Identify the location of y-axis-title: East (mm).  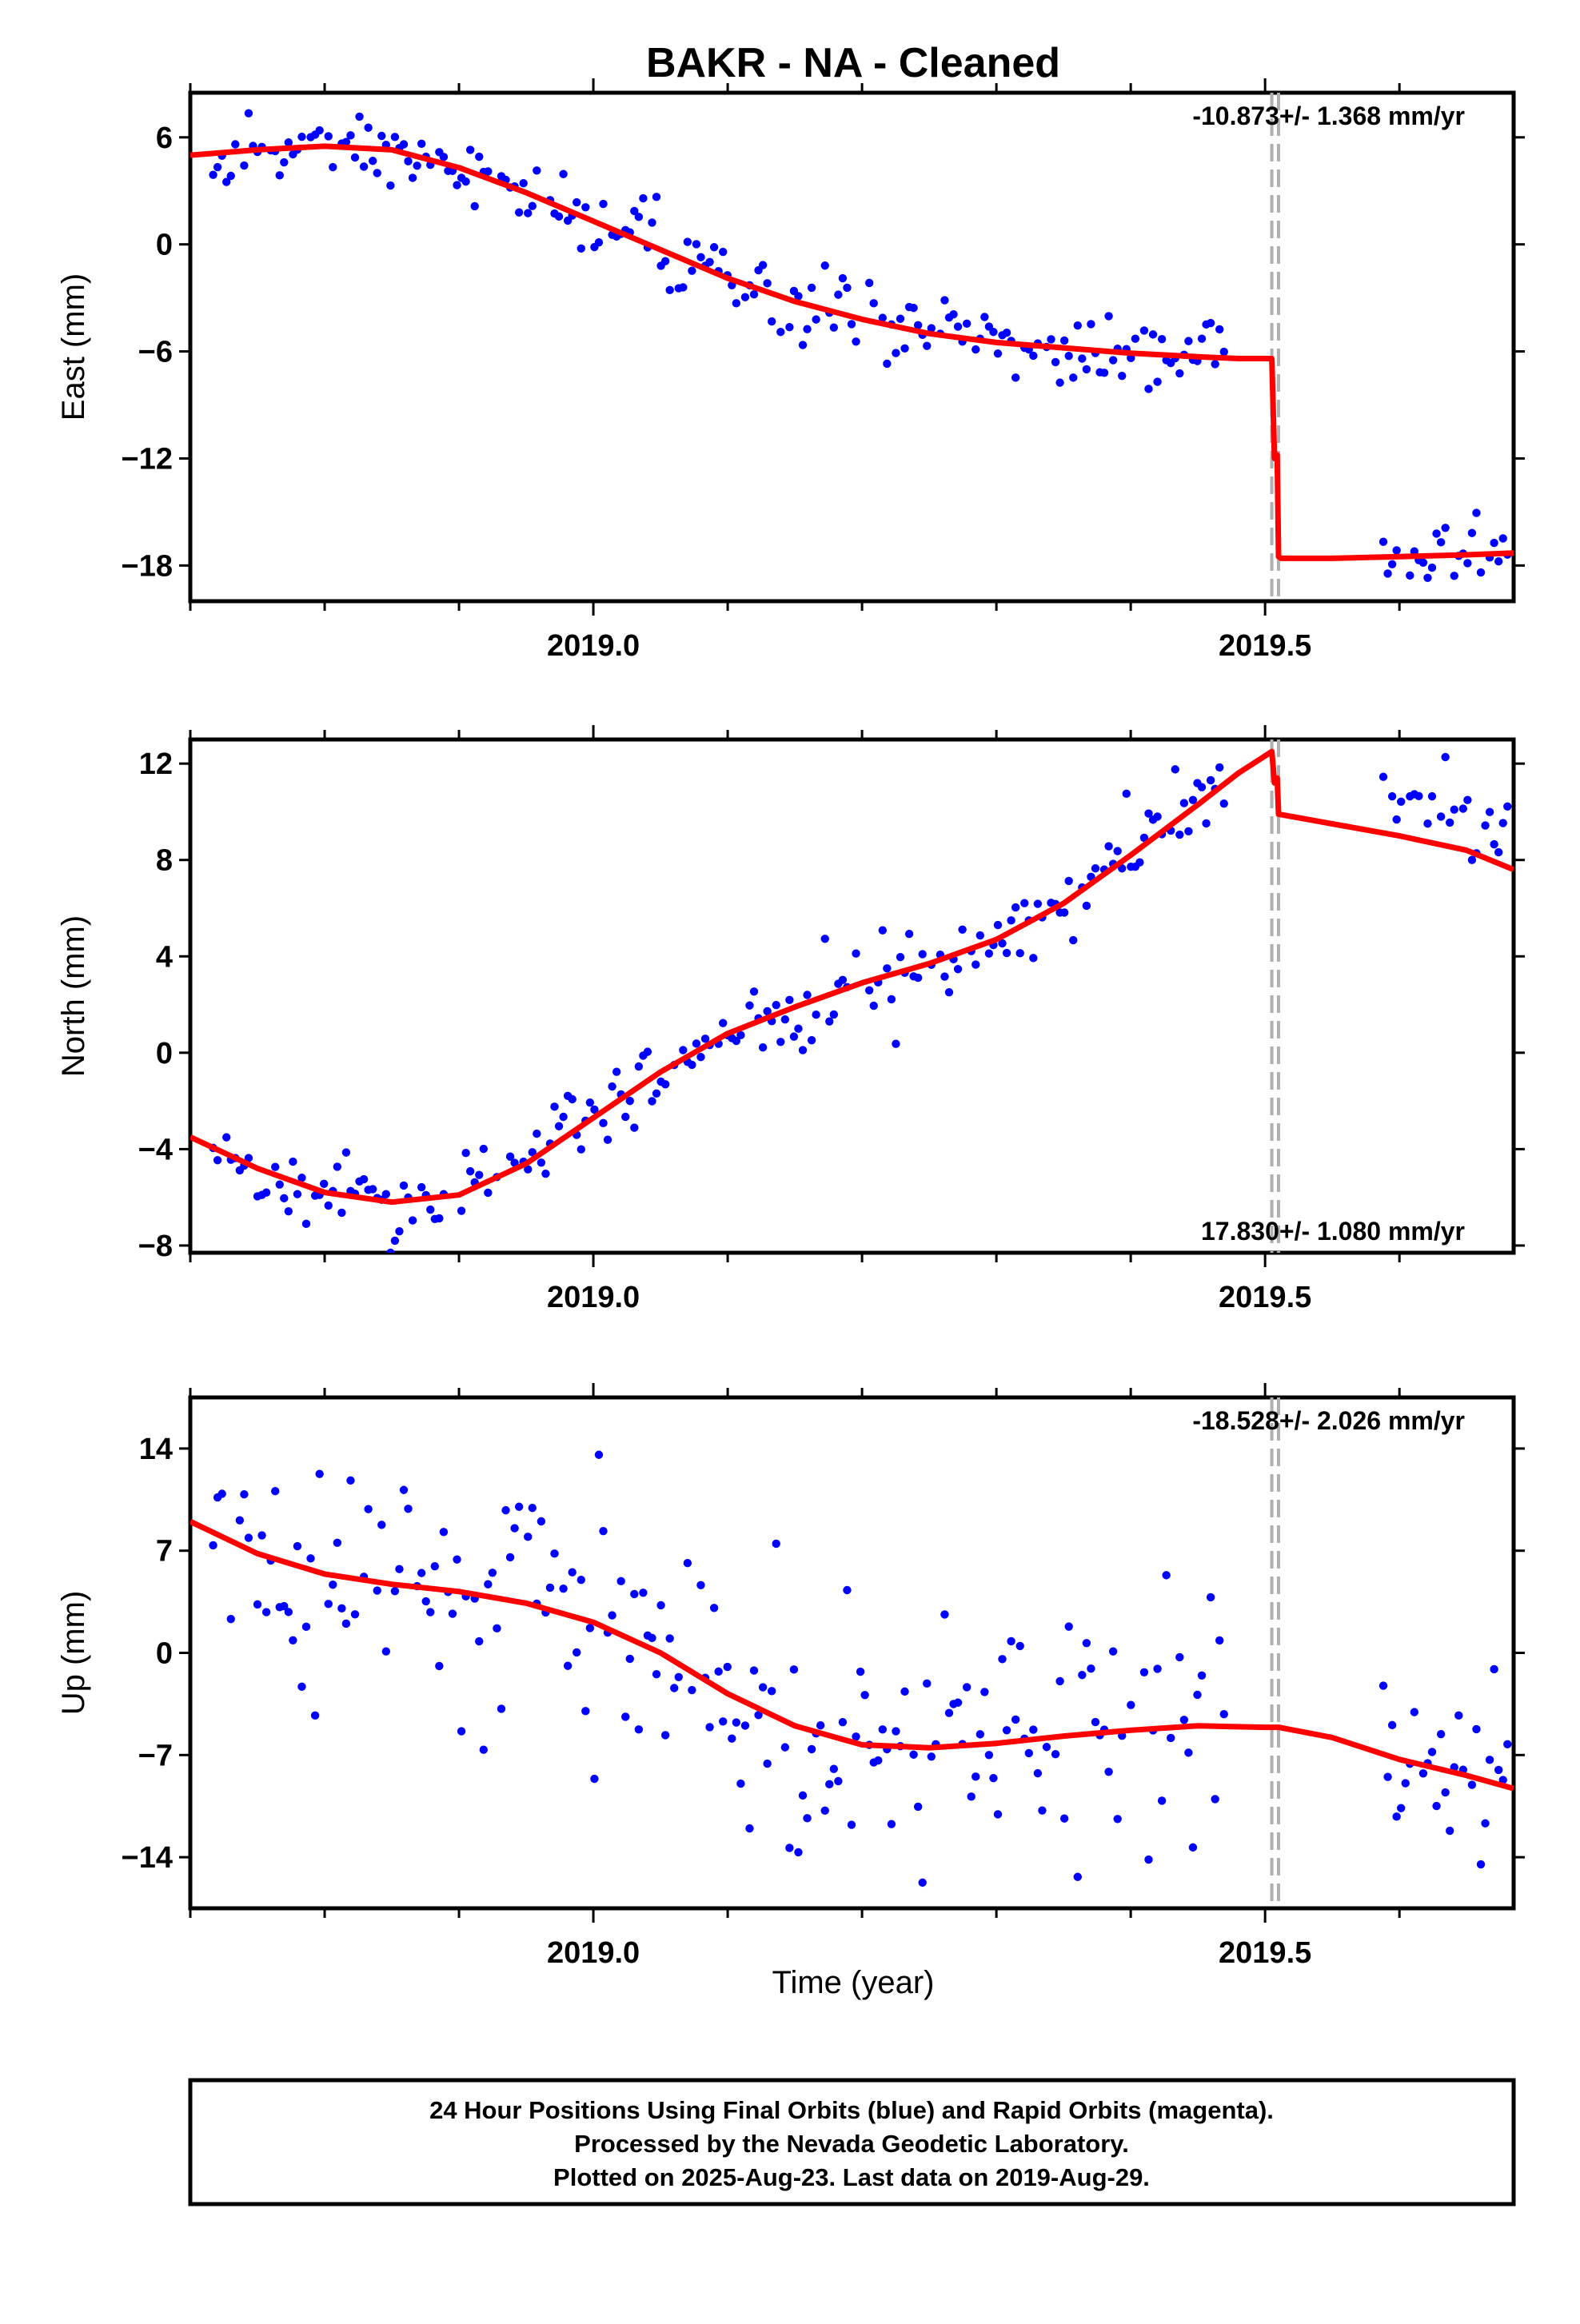
(73, 347).